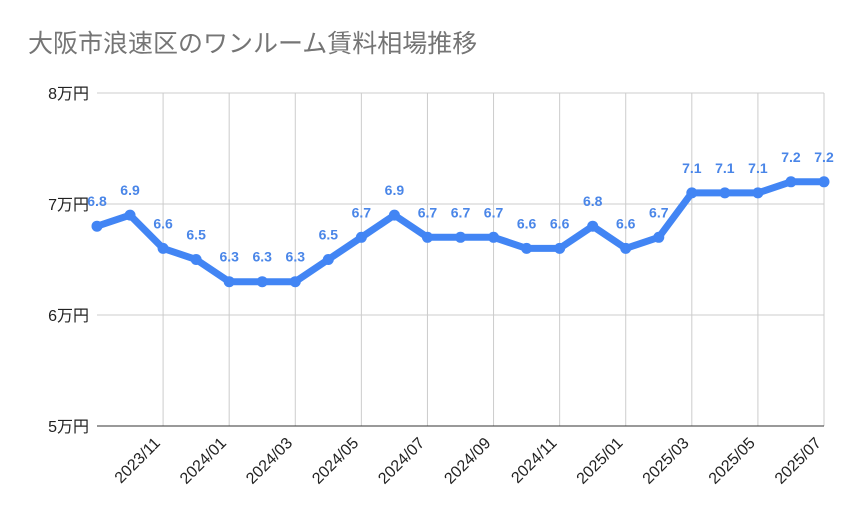 This screenshot has height=531, width=859. Describe the element at coordinates (600, 461) in the screenshot. I see `x-tick-label: 2025/01` at that location.